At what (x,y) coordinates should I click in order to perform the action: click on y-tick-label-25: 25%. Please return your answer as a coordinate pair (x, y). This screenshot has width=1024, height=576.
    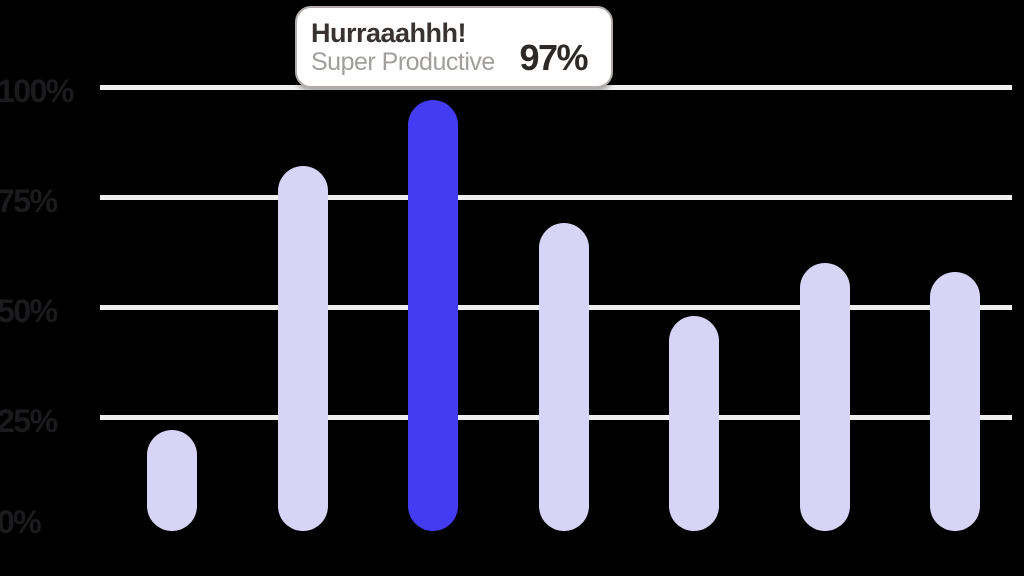
    Looking at the image, I should click on (29, 421).